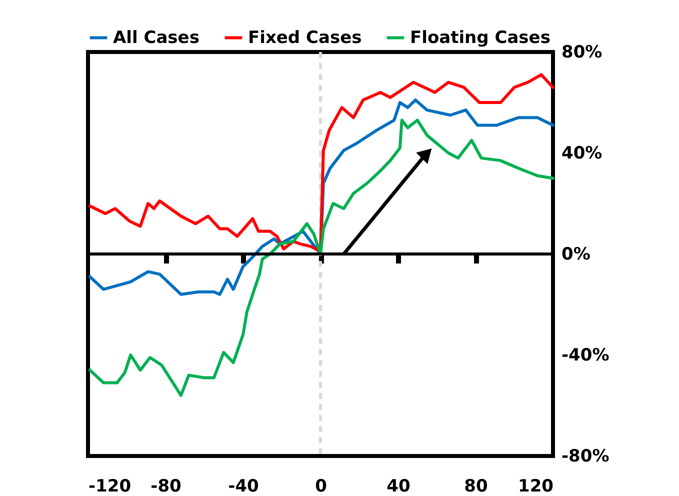 This screenshot has width=679, height=496. What do you see at coordinates (321, 486) in the screenshot?
I see `x-tick-label: 0` at bounding box center [321, 486].